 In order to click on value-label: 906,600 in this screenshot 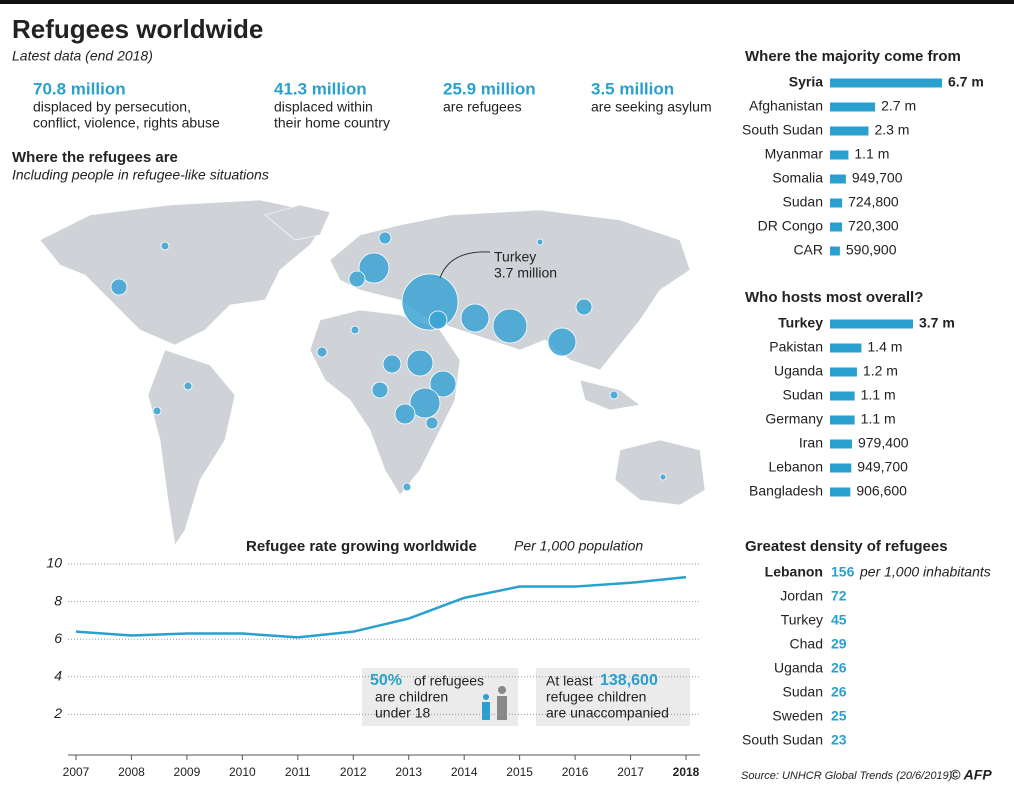, I will do `click(881, 491)`.